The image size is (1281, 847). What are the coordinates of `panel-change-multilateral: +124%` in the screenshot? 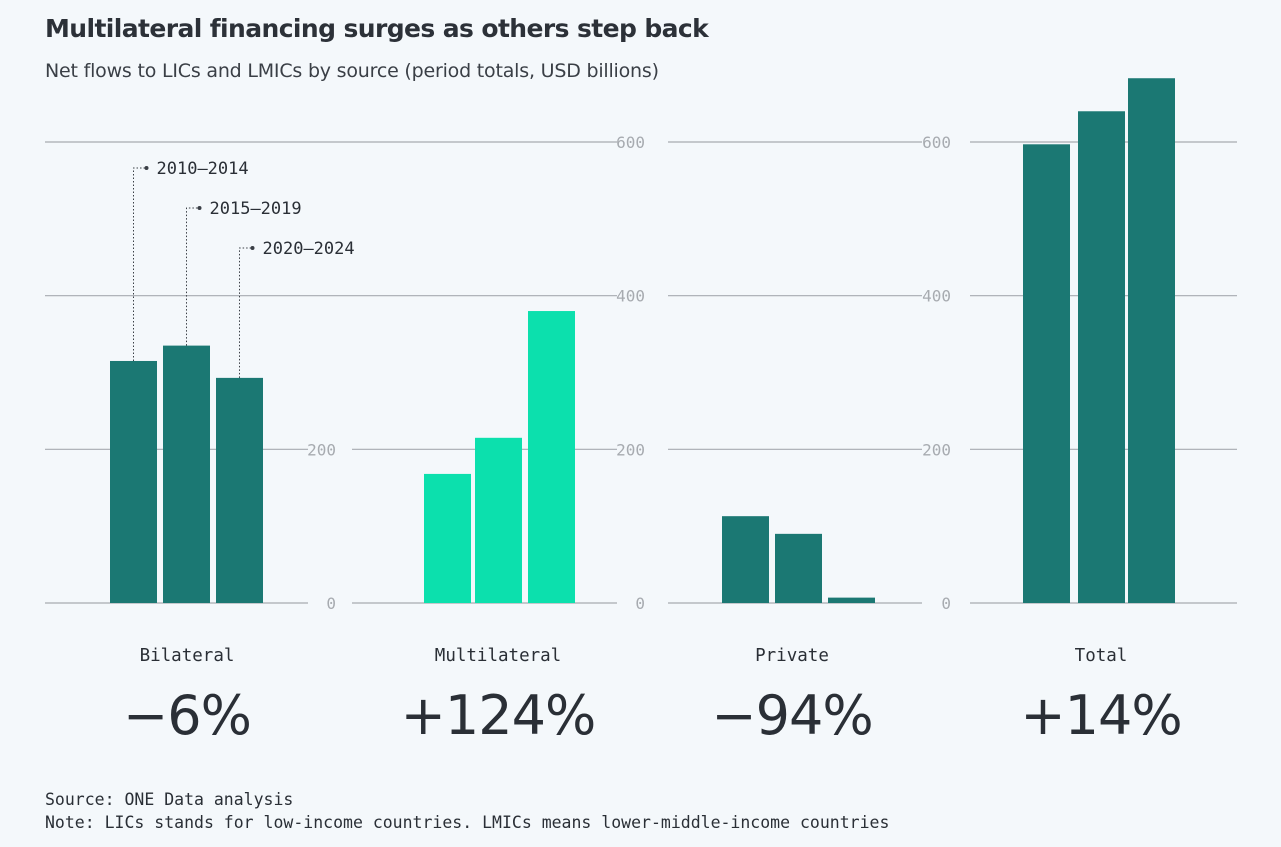 It's located at (498, 715).